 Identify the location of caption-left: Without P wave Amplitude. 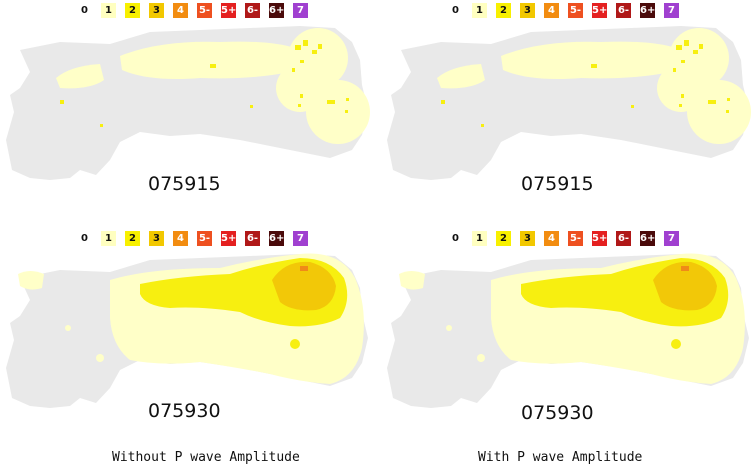
(206, 457).